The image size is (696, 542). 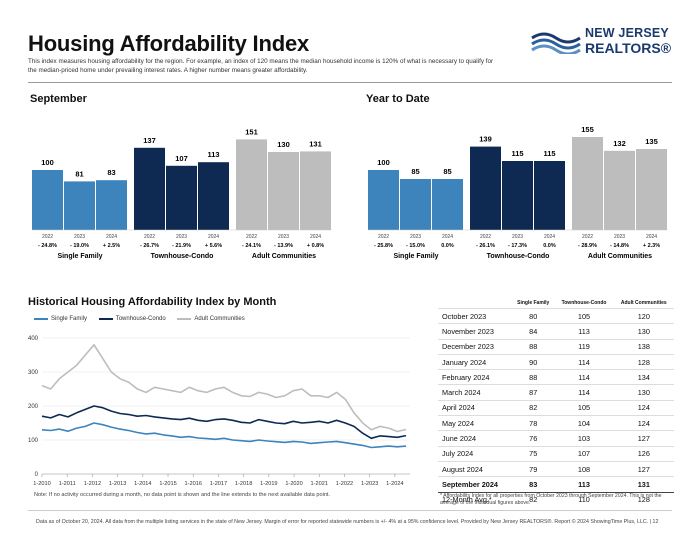 I want to click on cell-value: 83, so click(x=533, y=484).